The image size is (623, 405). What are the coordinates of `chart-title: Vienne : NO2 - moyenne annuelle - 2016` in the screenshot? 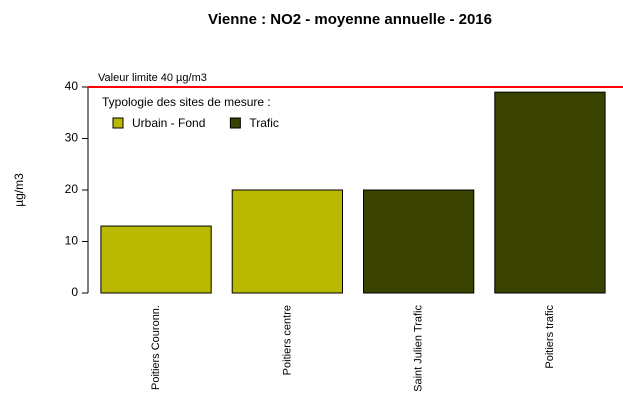 It's located at (350, 19).